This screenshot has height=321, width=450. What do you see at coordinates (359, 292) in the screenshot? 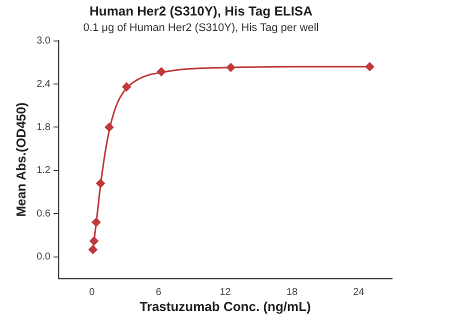
I see `x-tick-label: 24` at bounding box center [359, 292].